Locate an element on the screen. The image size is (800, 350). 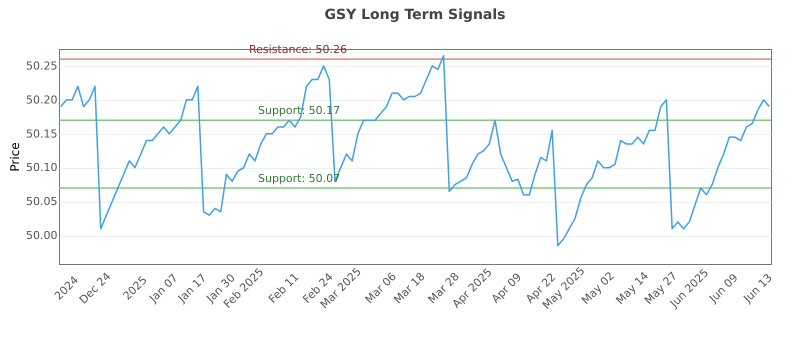
y-tick-label: 50.20 is located at coordinates (42, 99).